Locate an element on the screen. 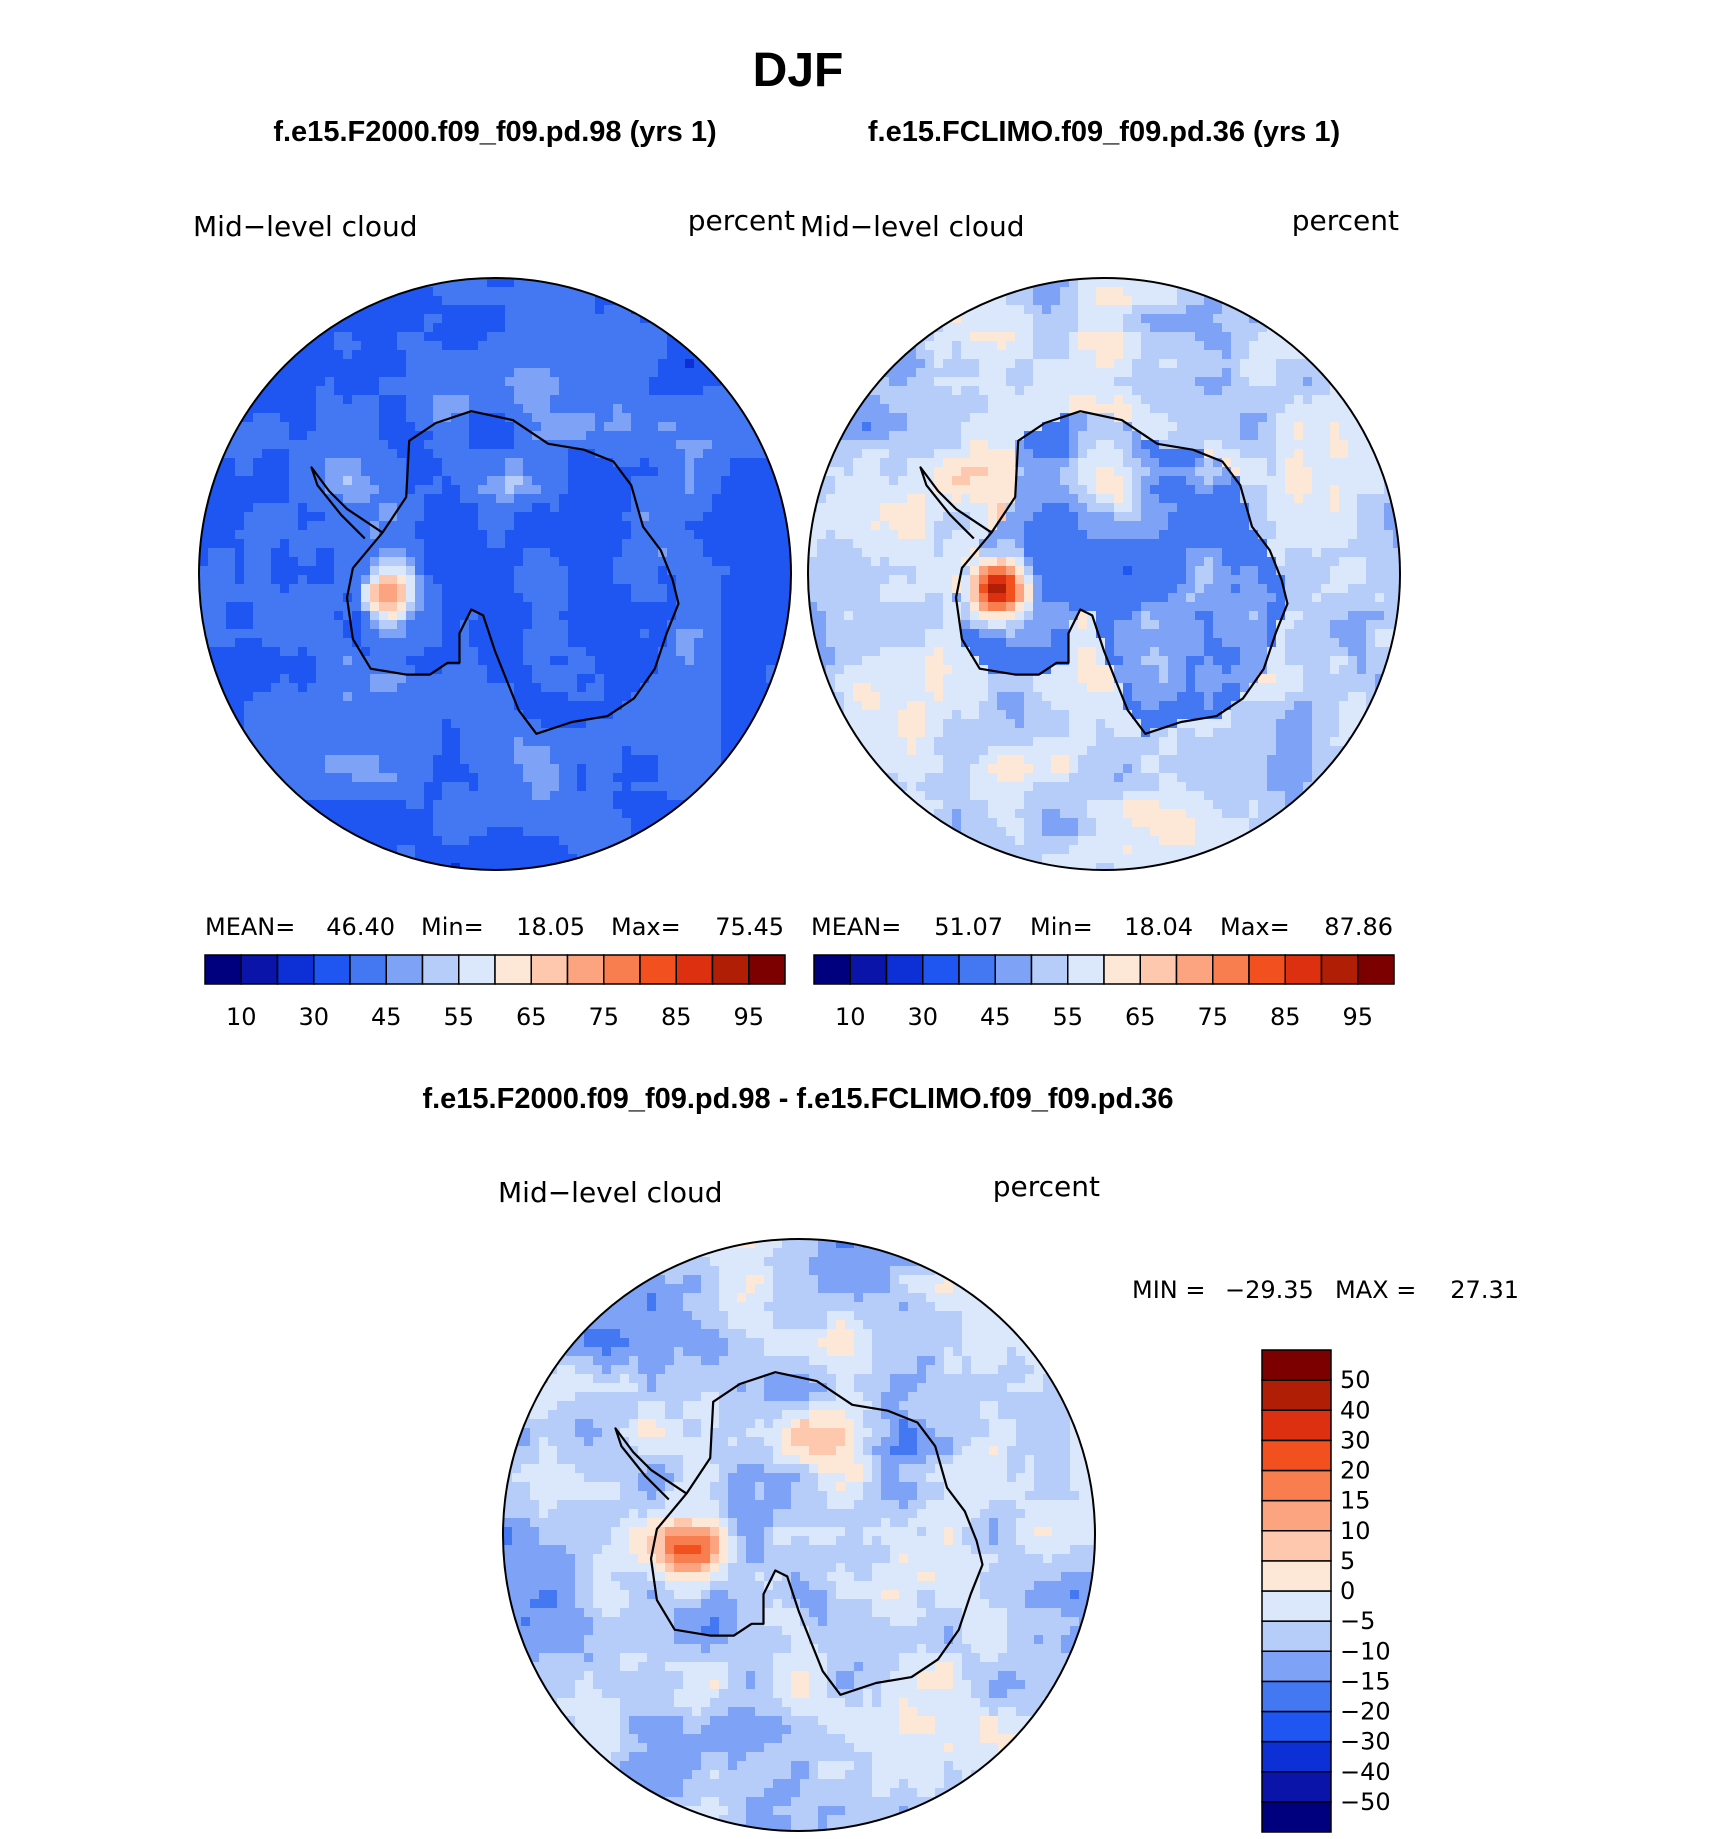 This screenshot has width=1710, height=1839. panel-a-units: percent is located at coordinates (741, 220).